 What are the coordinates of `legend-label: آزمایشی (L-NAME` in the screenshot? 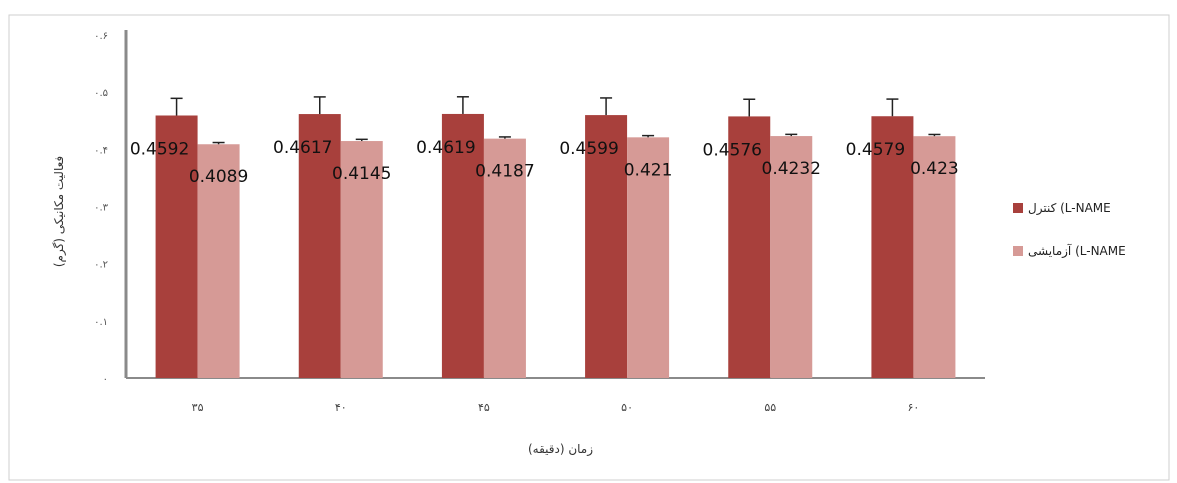 It's located at (1077, 251).